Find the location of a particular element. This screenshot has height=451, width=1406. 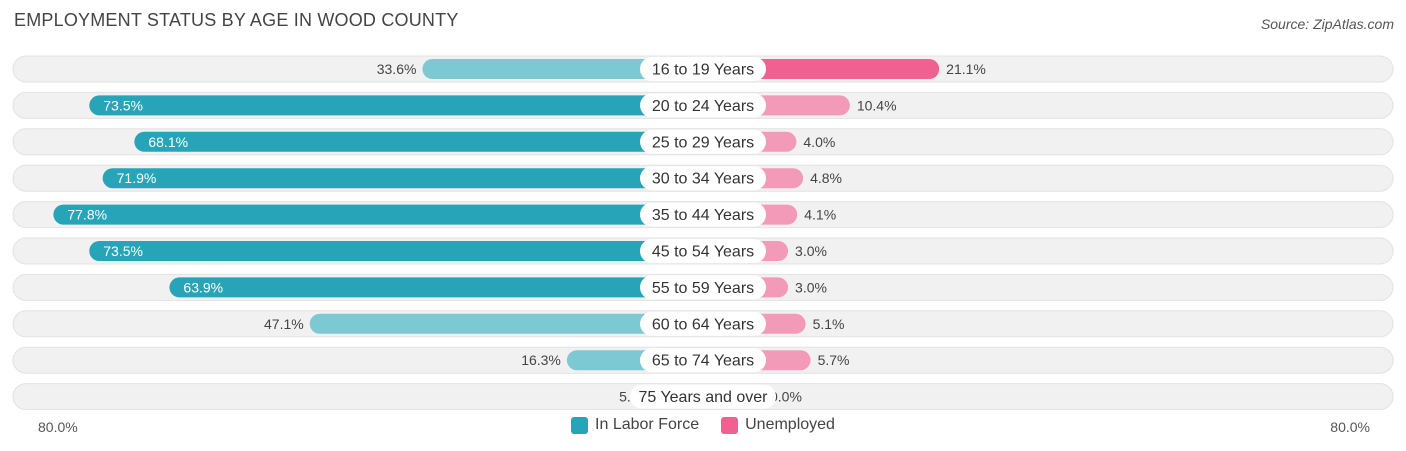

row-9: 5.5%0.0%75 Years and over is located at coordinates (703, 396).